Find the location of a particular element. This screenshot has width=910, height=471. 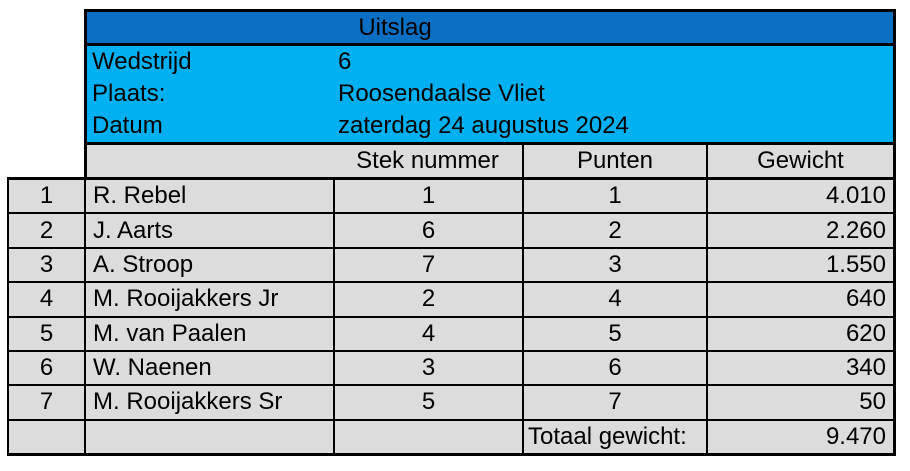

cell-rank: 4 is located at coordinates (46, 299).